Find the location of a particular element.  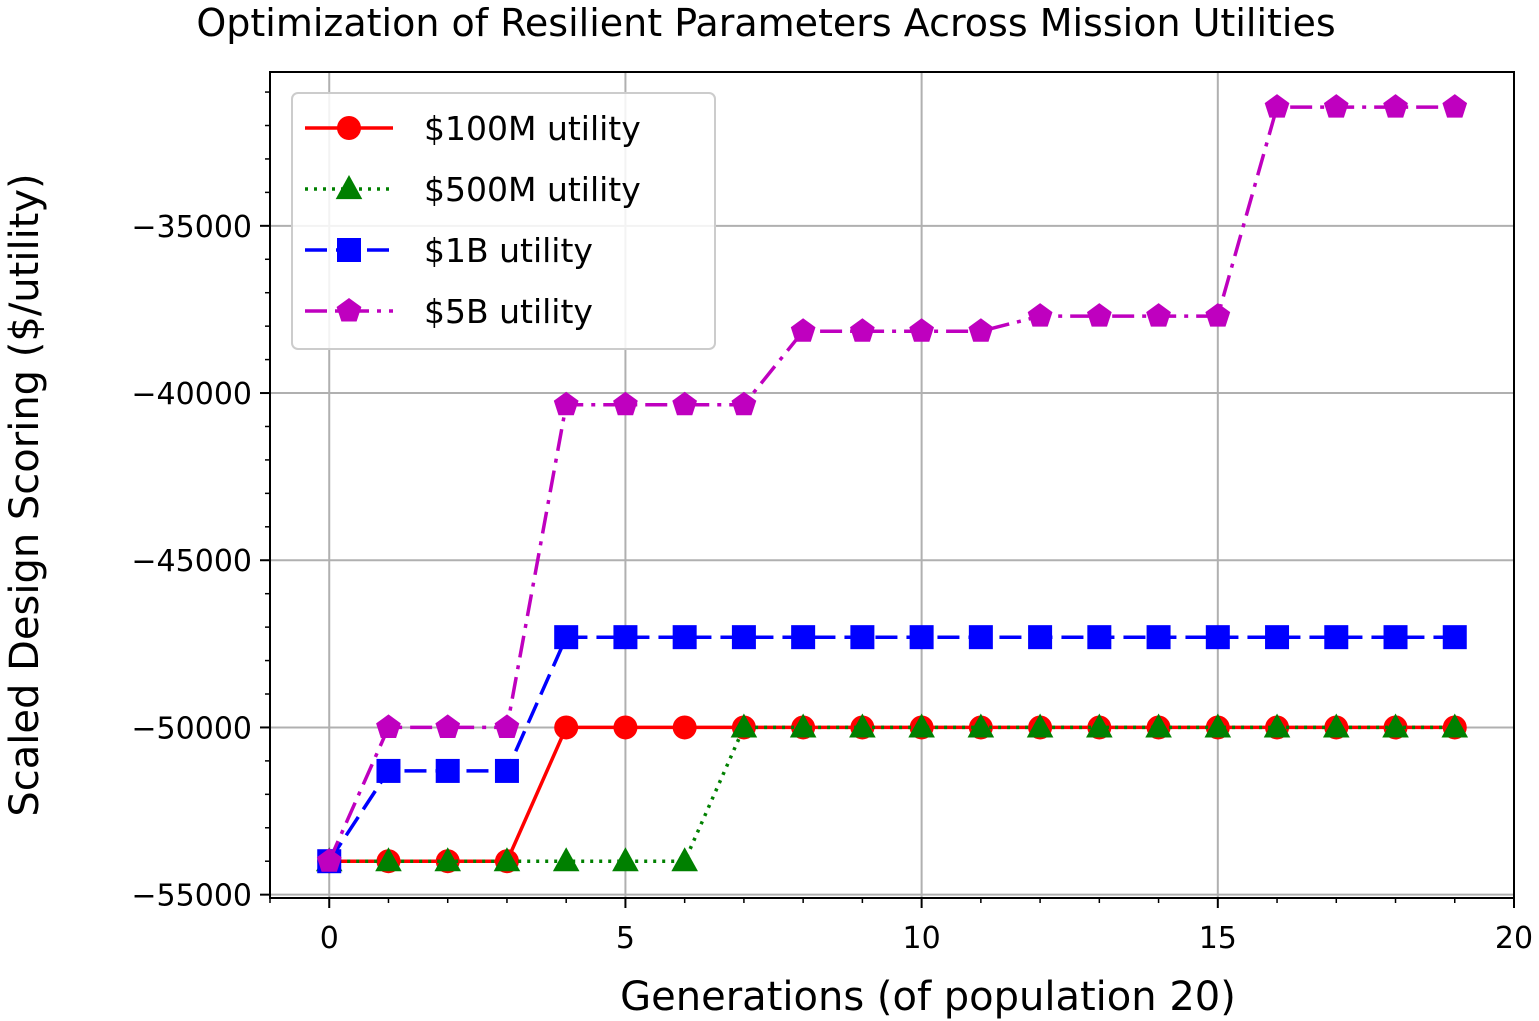

legend-frame is located at coordinates (503, 221).